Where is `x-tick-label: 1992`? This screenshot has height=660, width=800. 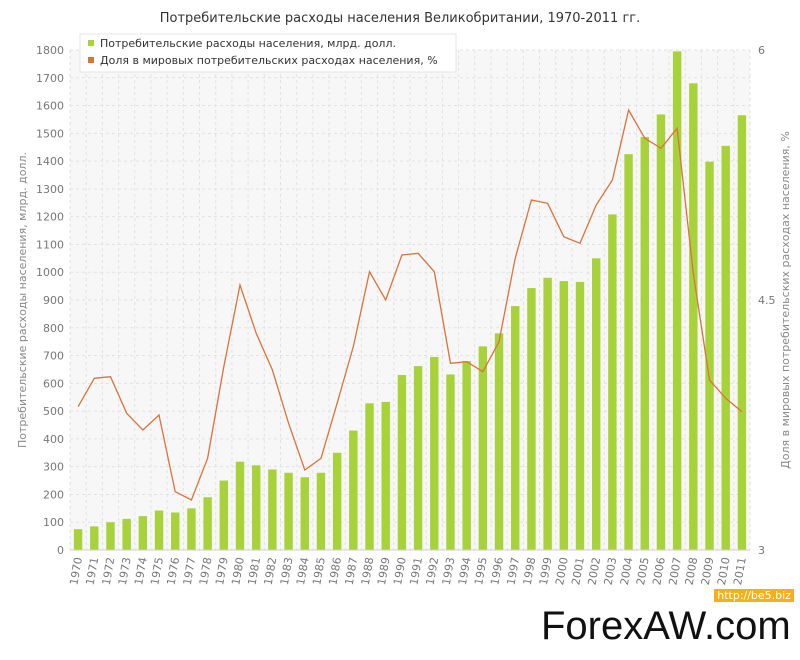 x-tick-label: 1992 is located at coordinates (433, 571).